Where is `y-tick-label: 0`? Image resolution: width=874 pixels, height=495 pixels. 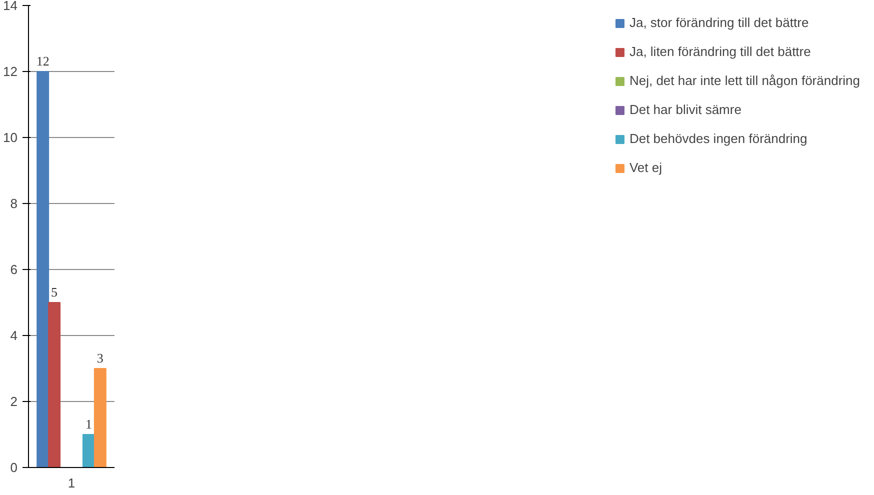
y-tick-label: 0 is located at coordinates (14, 467).